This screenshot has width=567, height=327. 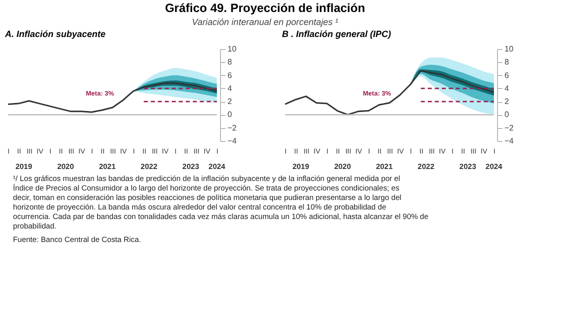 What do you see at coordinates (265, 22) in the screenshot?
I see `text: Variación interanual en porcentajes ¹` at bounding box center [265, 22].